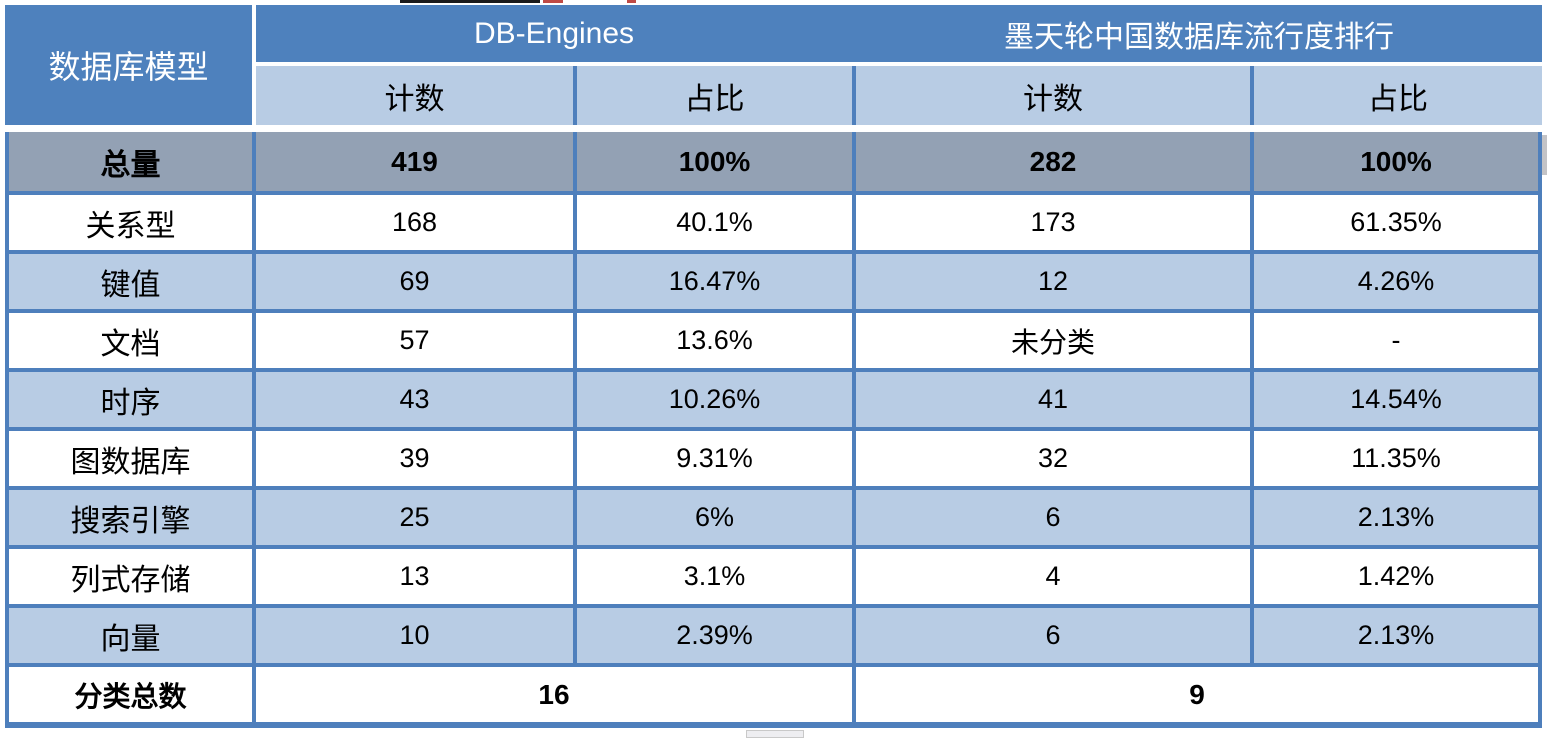  Describe the element at coordinates (1396, 281) in the screenshot. I see `mtl-share-value: 4.26%` at that location.